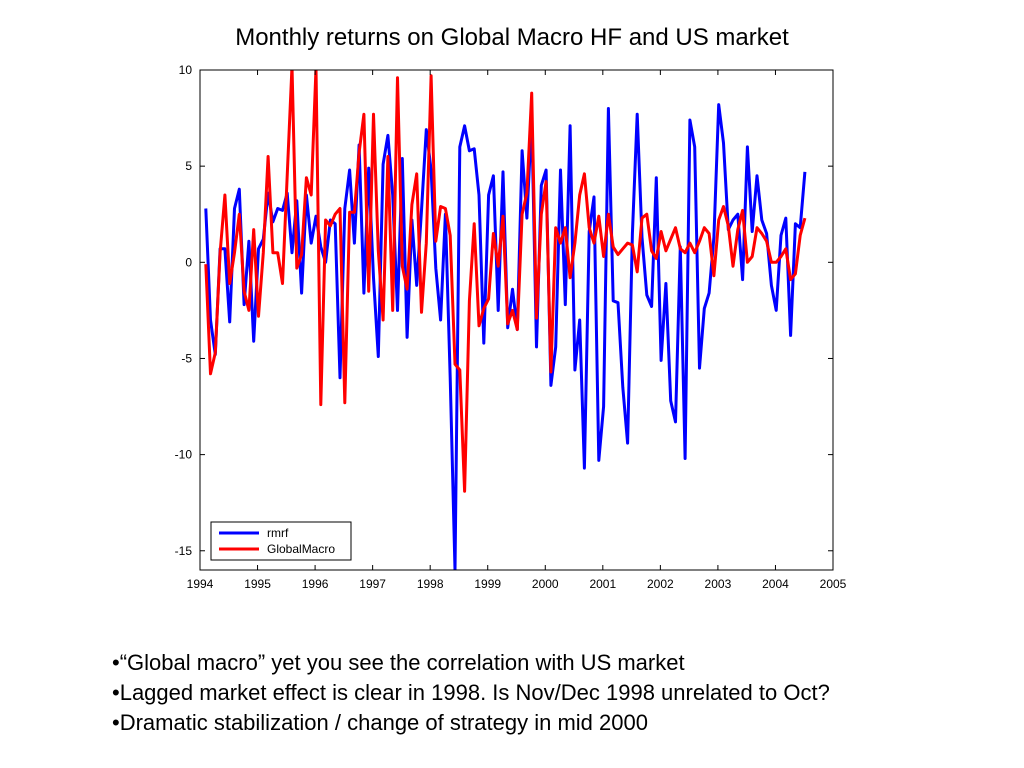  I want to click on legend-label-rmrf: rmrf, so click(278, 533).